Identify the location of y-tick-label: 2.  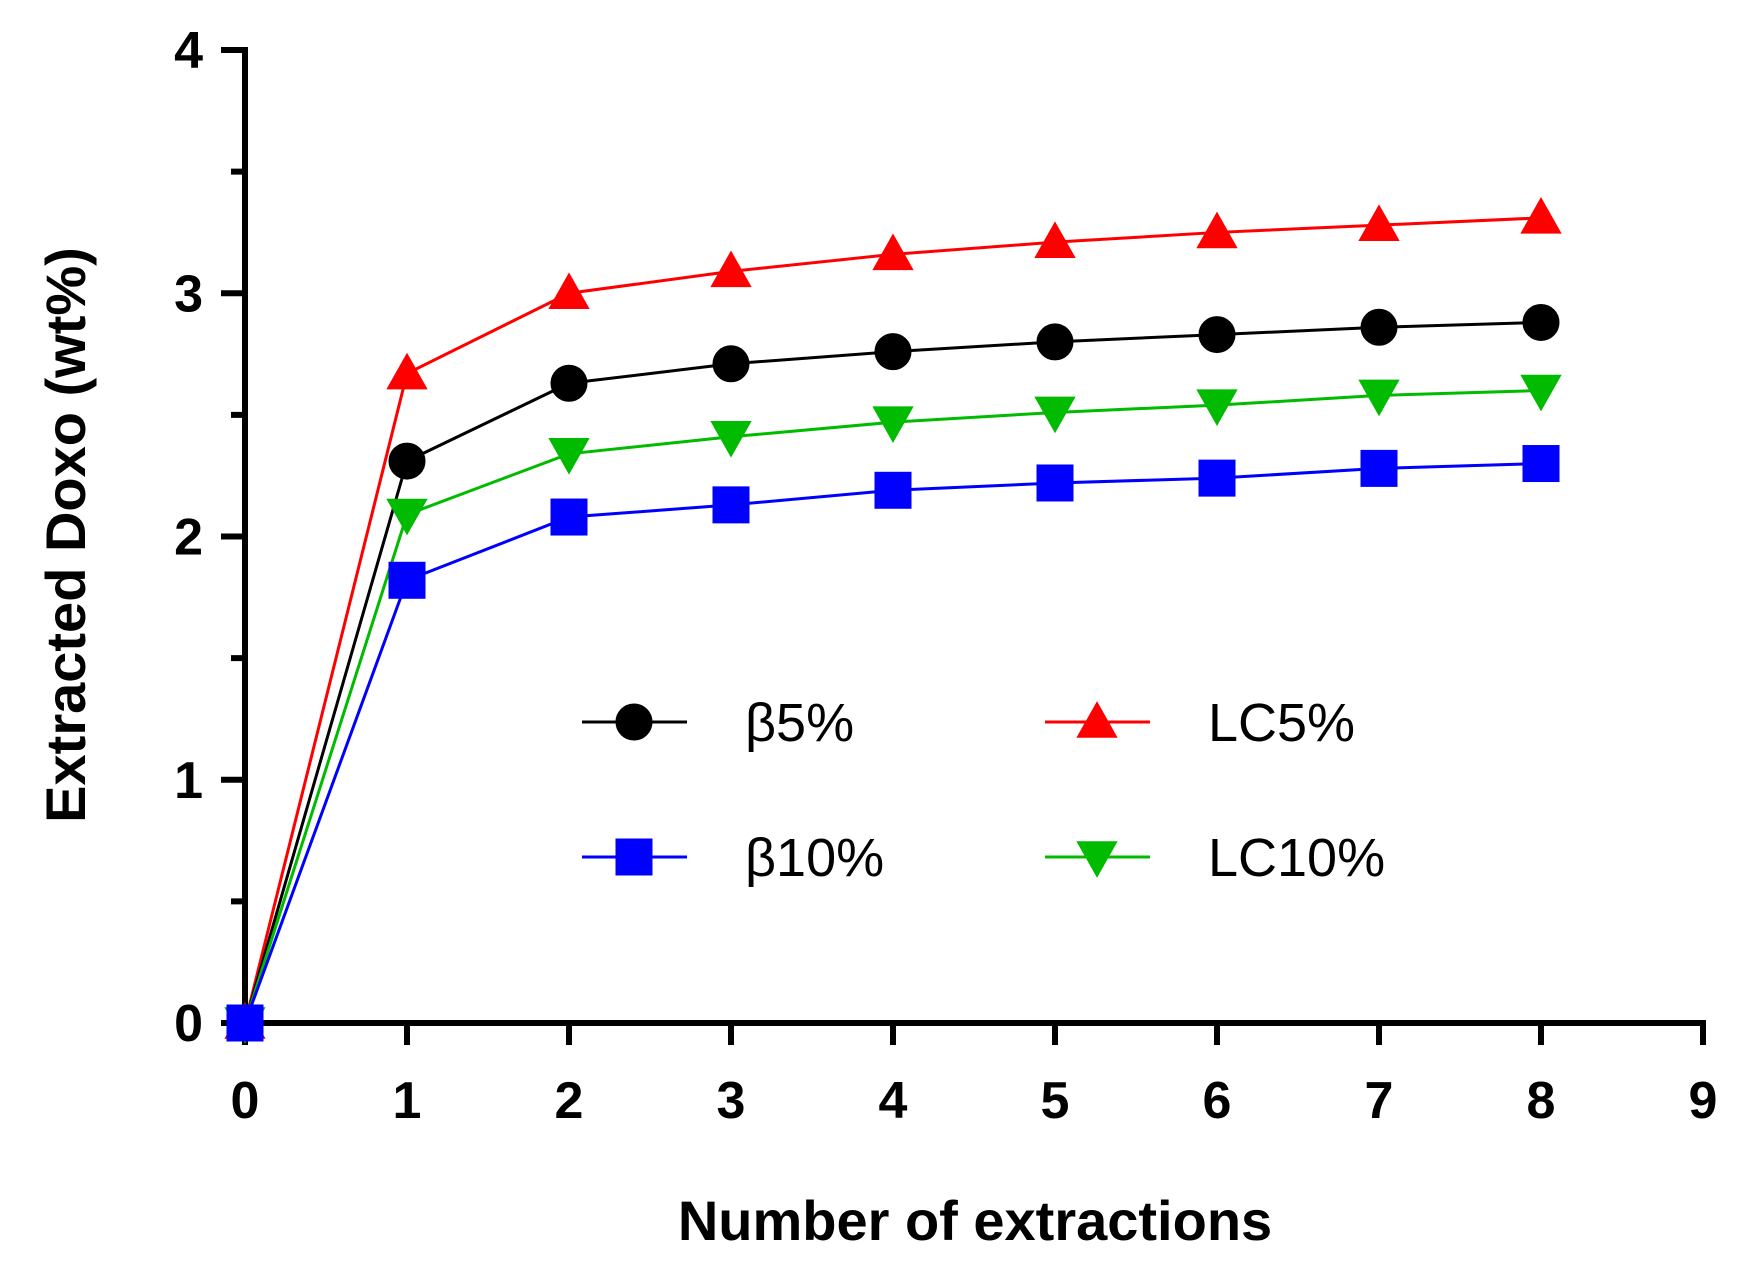
(188, 538).